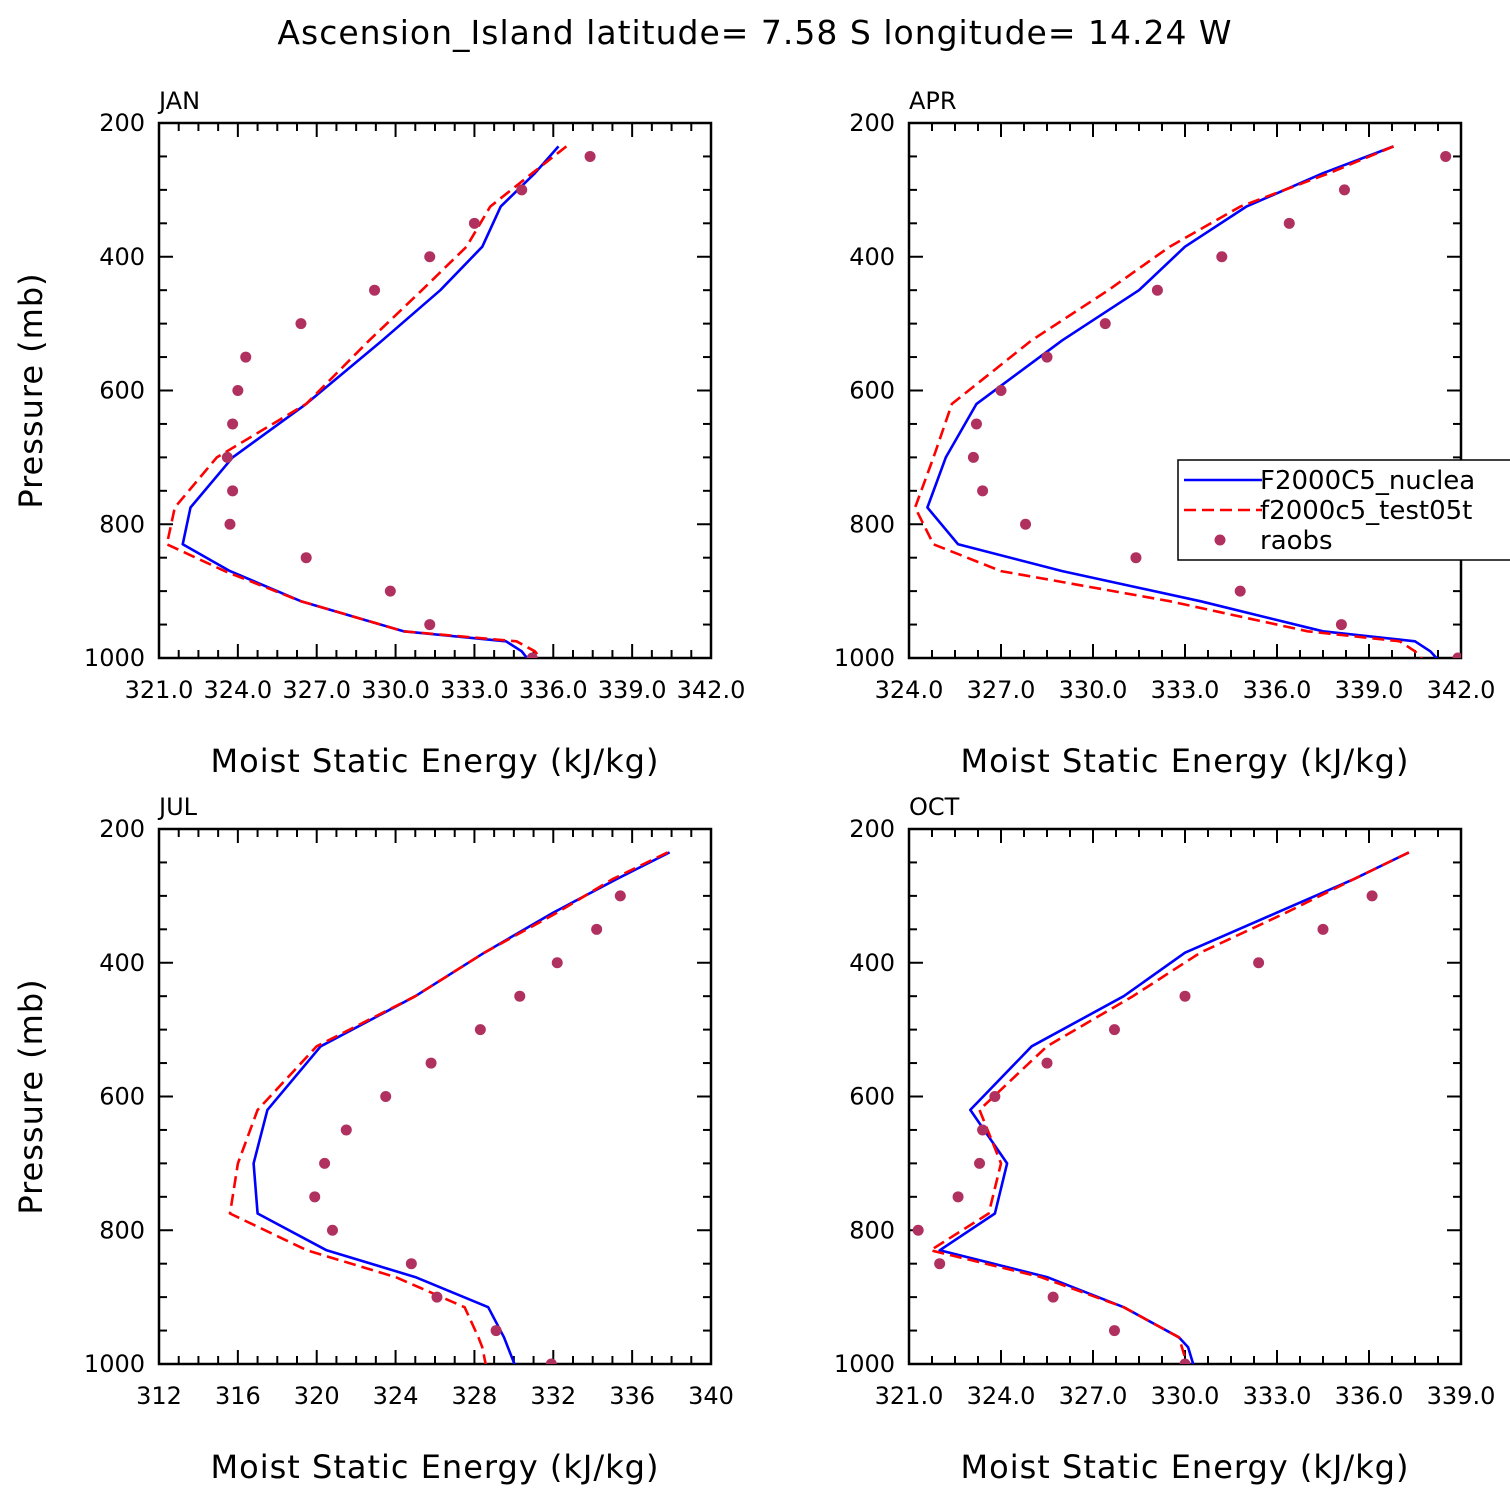 This screenshot has width=1510, height=1510. I want to click on x-tick-label: 336, so click(632, 1396).